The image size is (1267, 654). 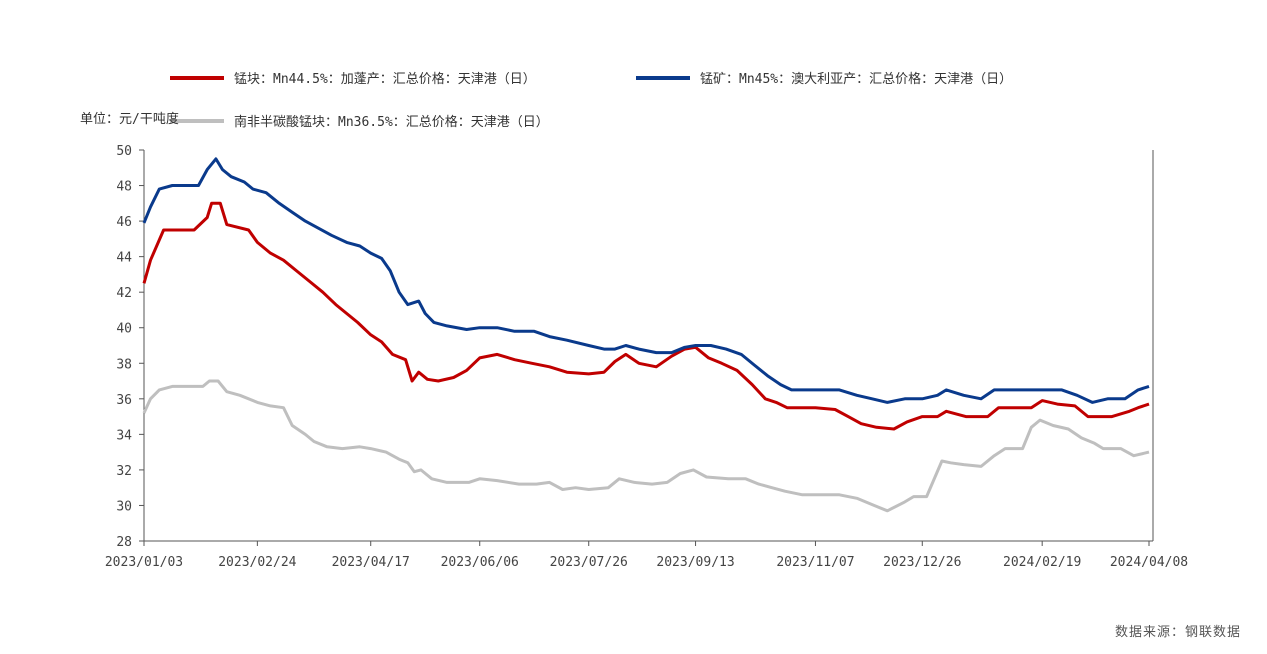 What do you see at coordinates (695, 562) in the screenshot?
I see `x-tick-label: 2023/09/13` at bounding box center [695, 562].